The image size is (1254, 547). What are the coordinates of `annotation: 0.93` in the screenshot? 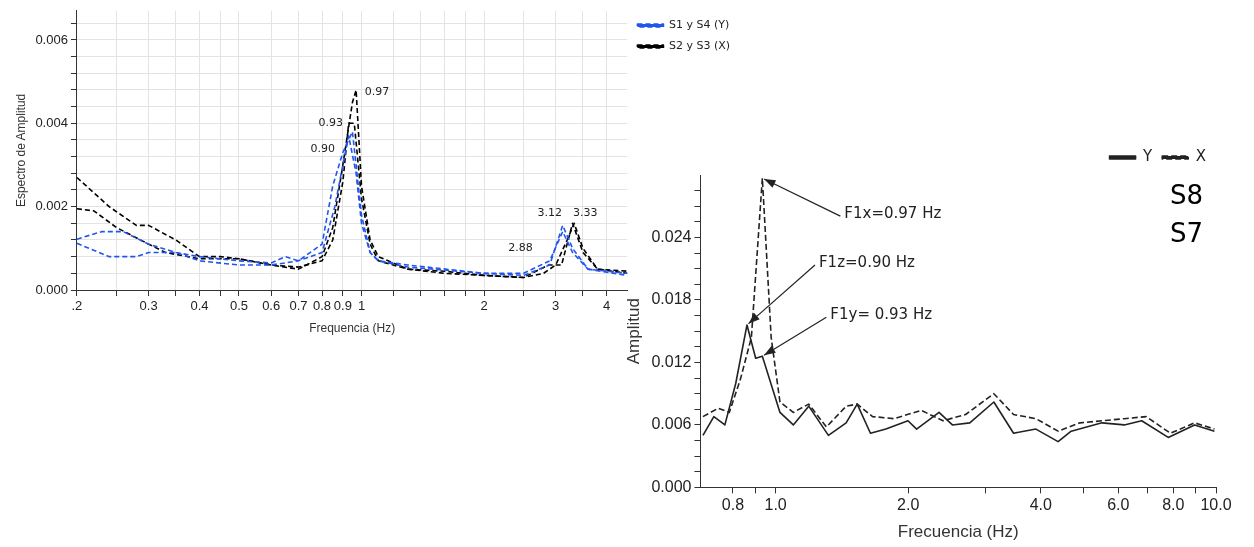 It's located at (330, 123).